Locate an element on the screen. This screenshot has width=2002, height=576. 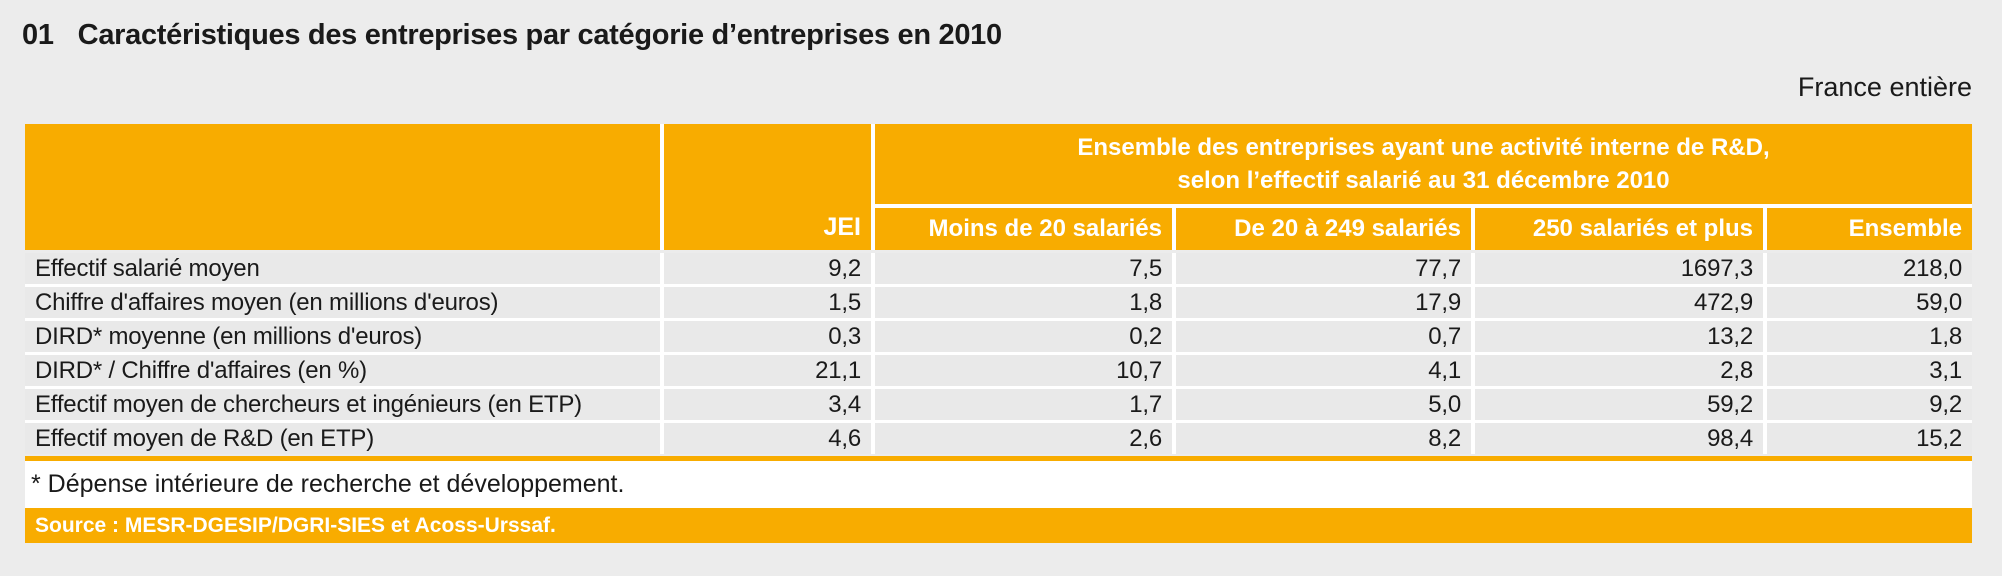
table-cell: 10,7 is located at coordinates (1023, 370).